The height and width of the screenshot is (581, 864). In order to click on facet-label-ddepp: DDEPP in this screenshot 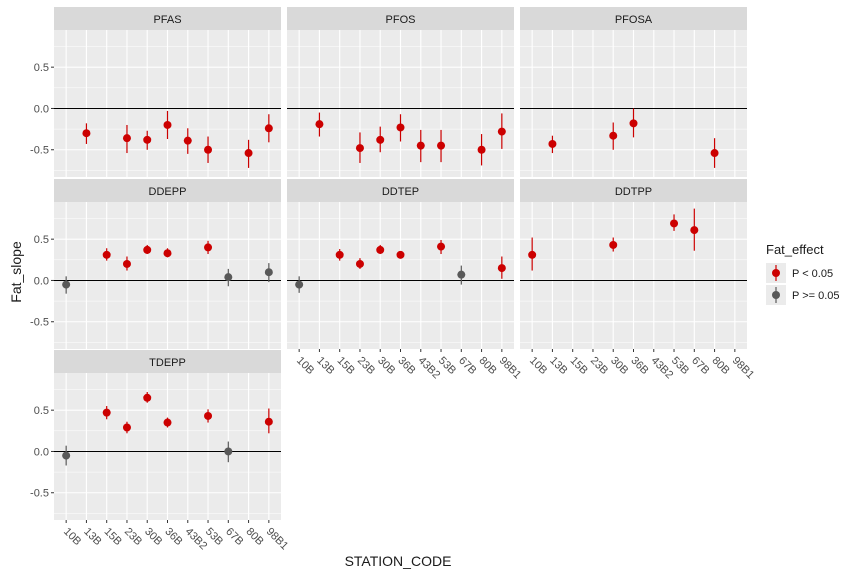, I will do `click(168, 192)`.